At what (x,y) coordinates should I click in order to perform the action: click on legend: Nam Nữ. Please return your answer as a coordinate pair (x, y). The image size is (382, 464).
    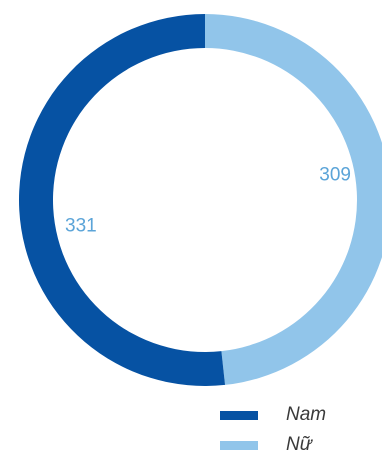
    Looking at the image, I should click on (300, 430).